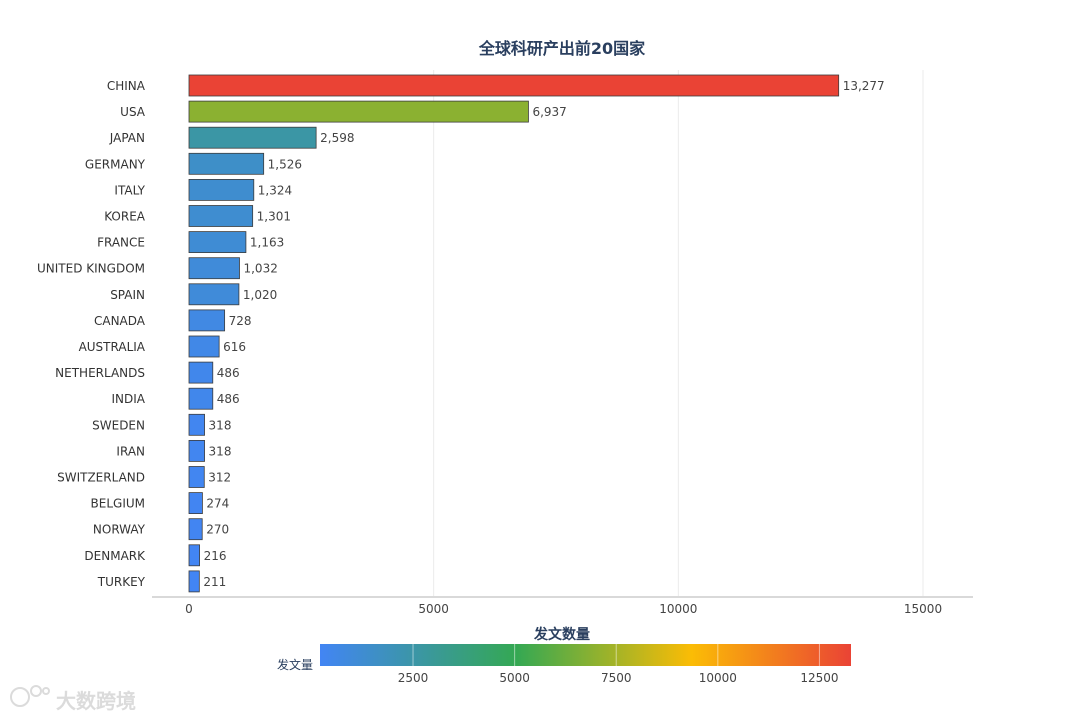 This screenshot has width=1080, height=720. What do you see at coordinates (101, 478) in the screenshot?
I see `category-label: SWITZERLAND` at bounding box center [101, 478].